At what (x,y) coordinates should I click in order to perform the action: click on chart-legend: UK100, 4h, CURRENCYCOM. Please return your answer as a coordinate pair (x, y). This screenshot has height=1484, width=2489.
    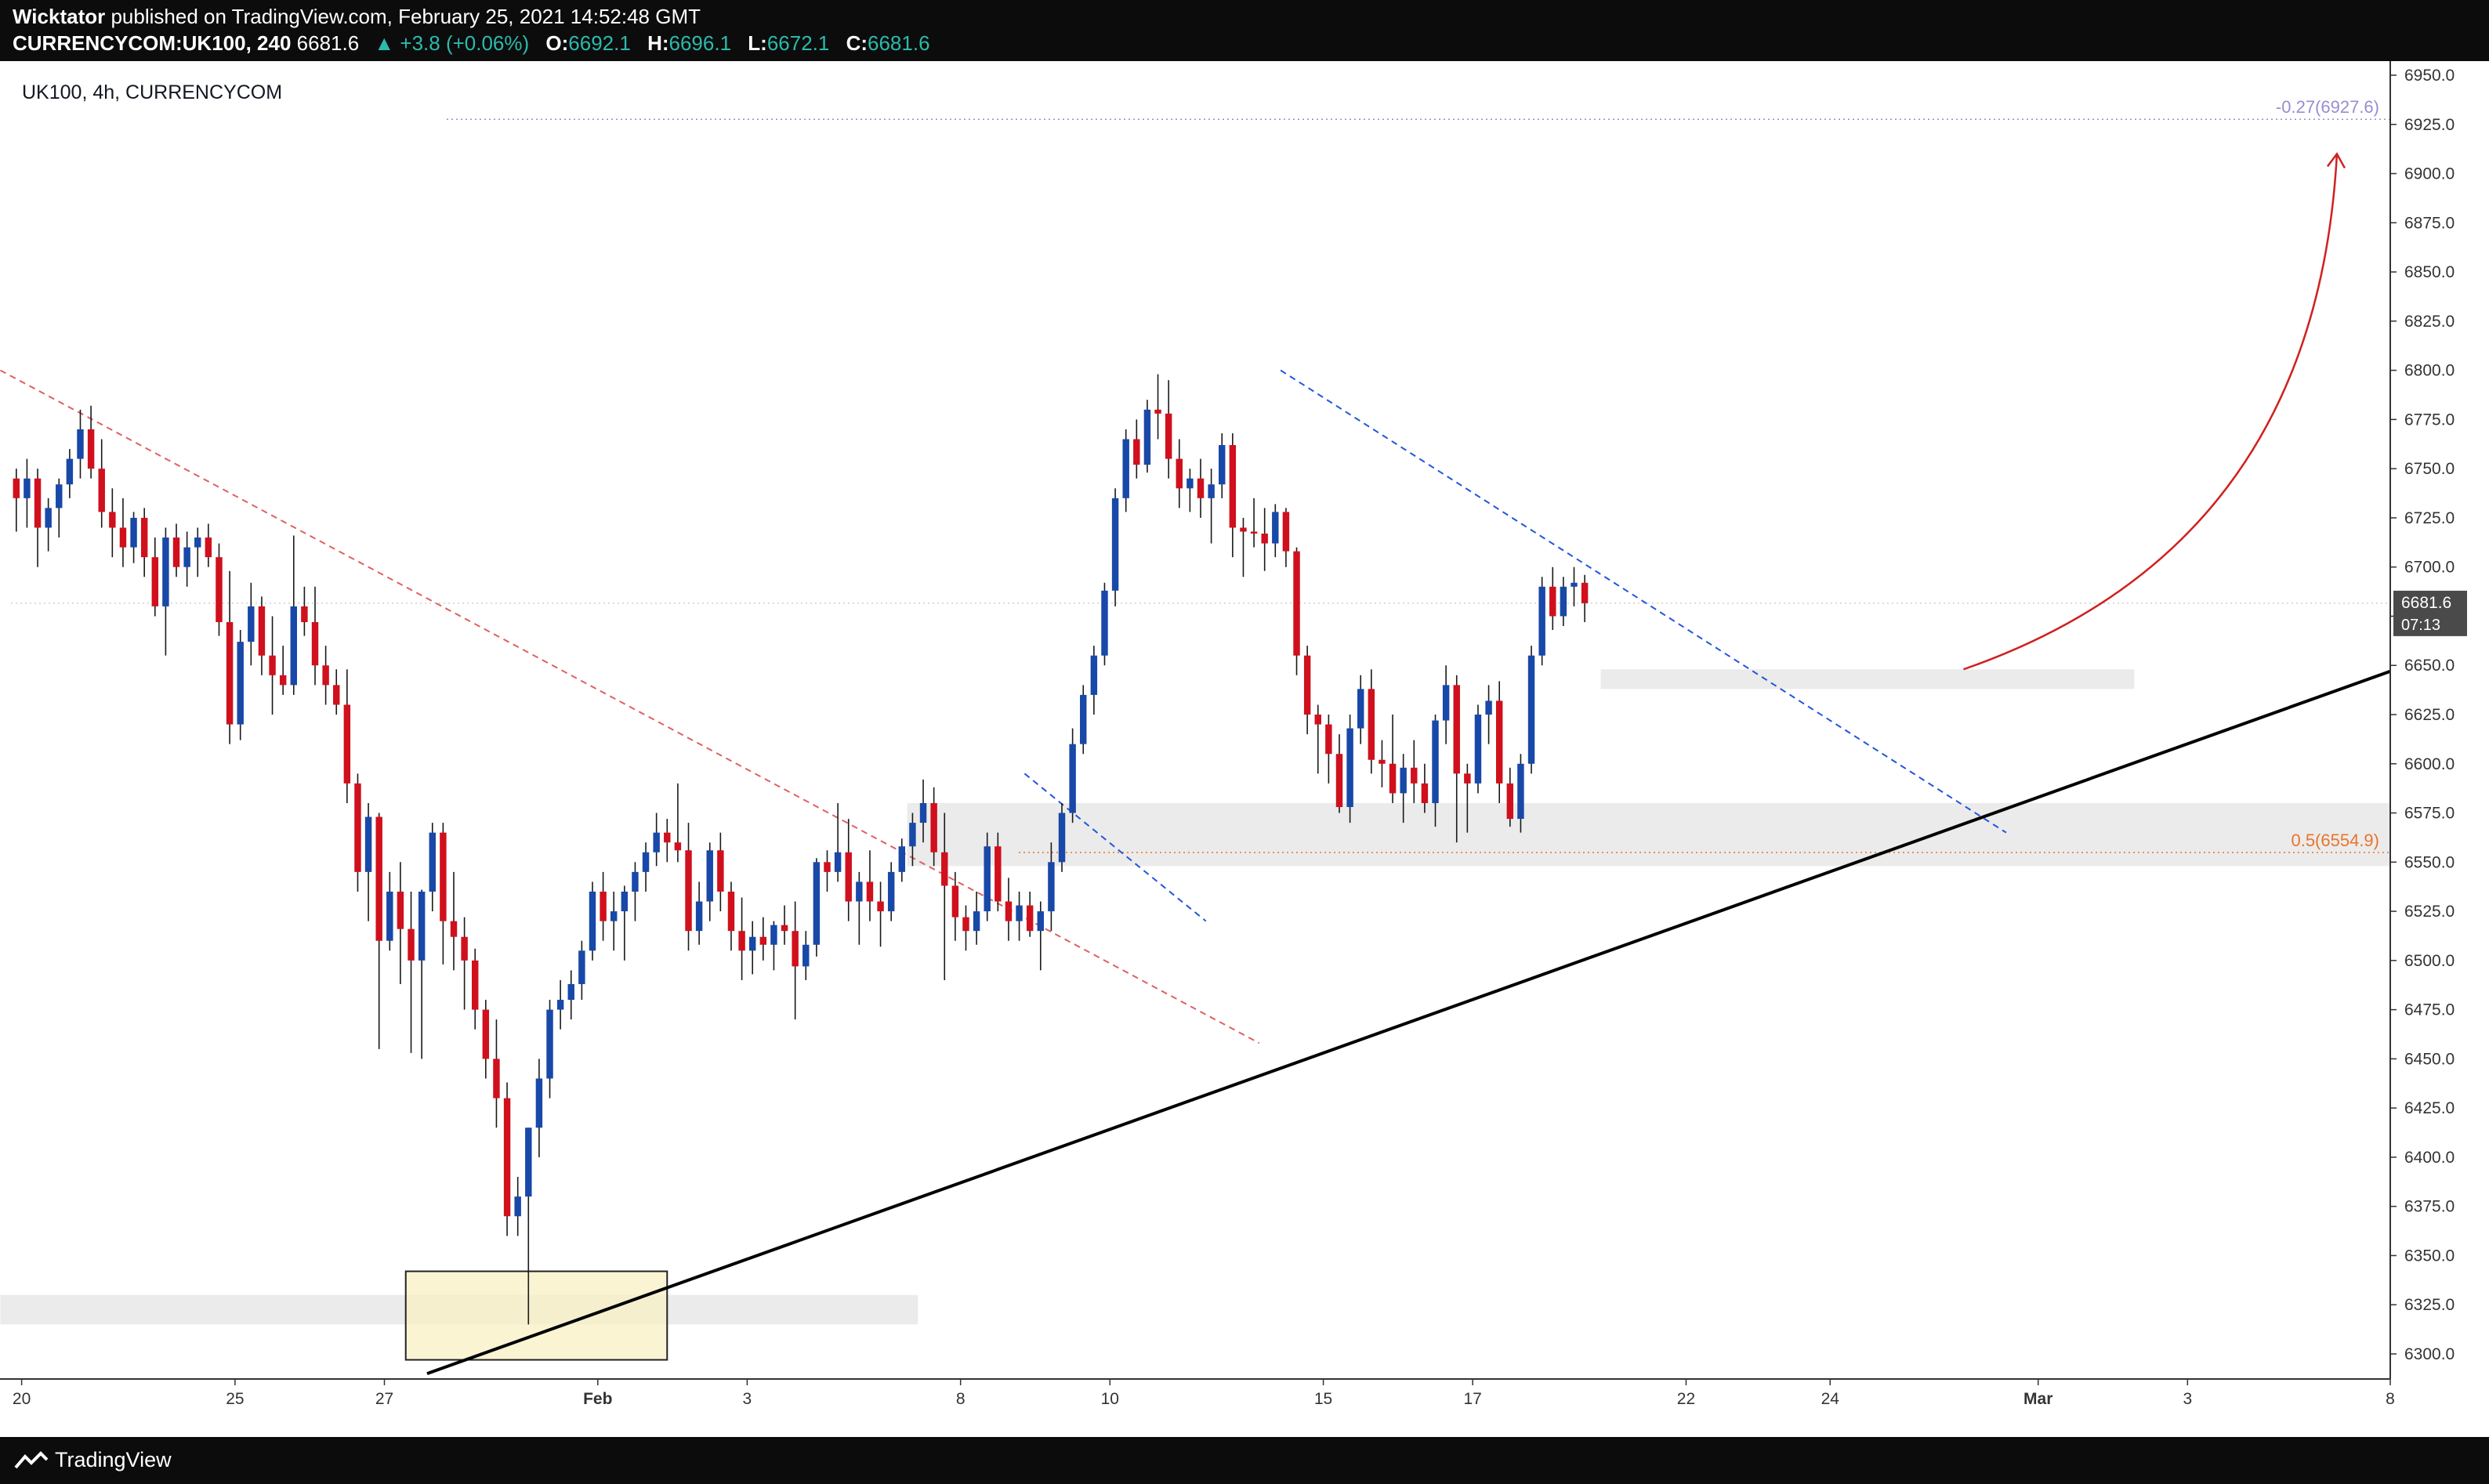
    Looking at the image, I should click on (152, 92).